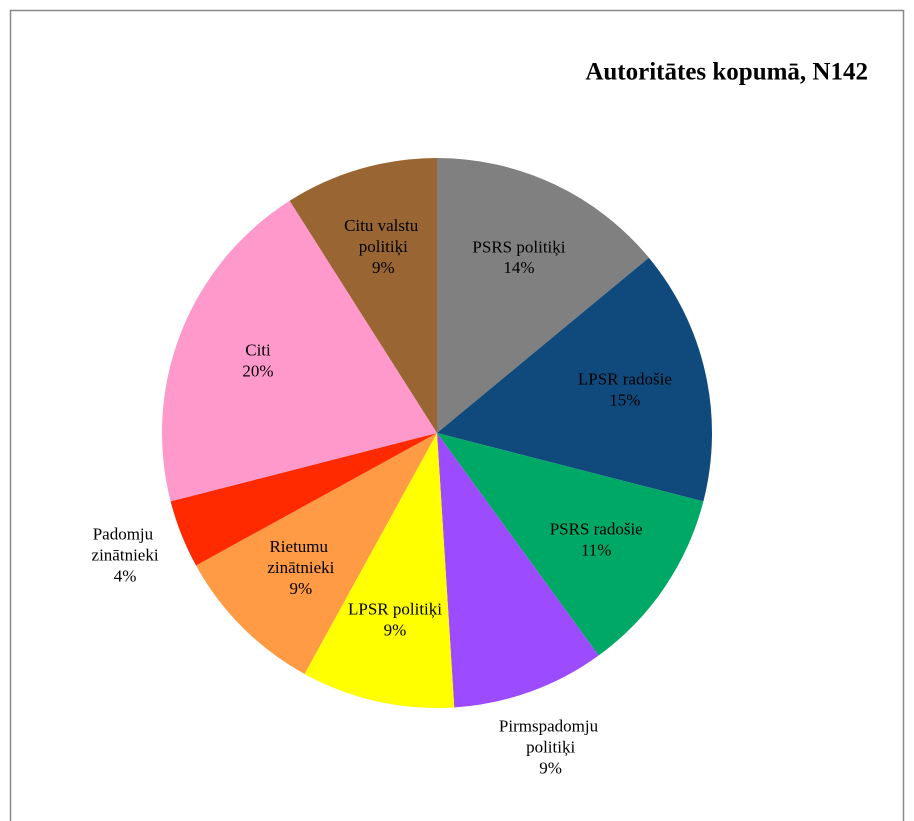 Image resolution: width=914 pixels, height=821 pixels. I want to click on slice-label: PSRS radošie, so click(596, 529).